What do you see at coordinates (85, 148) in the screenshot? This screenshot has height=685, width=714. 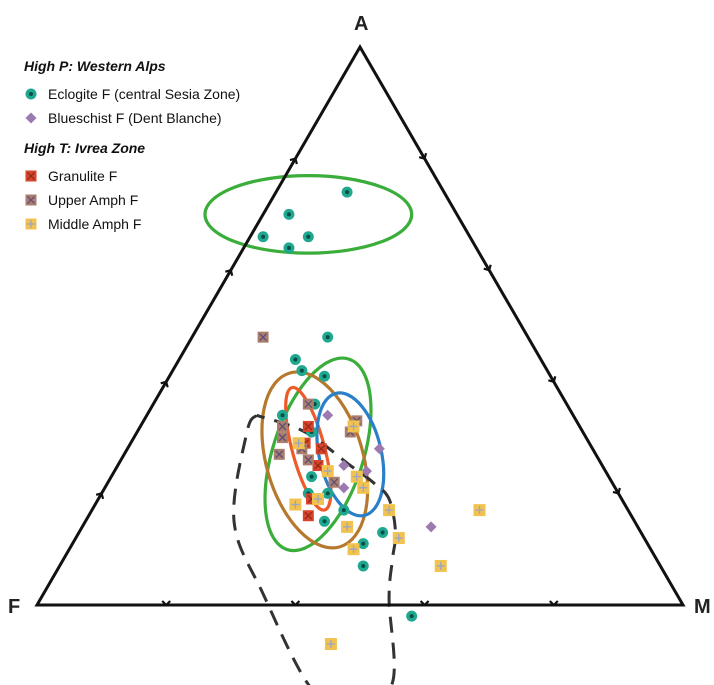 I see `legend-title-high-t: High T: Ivrea Zone` at bounding box center [85, 148].